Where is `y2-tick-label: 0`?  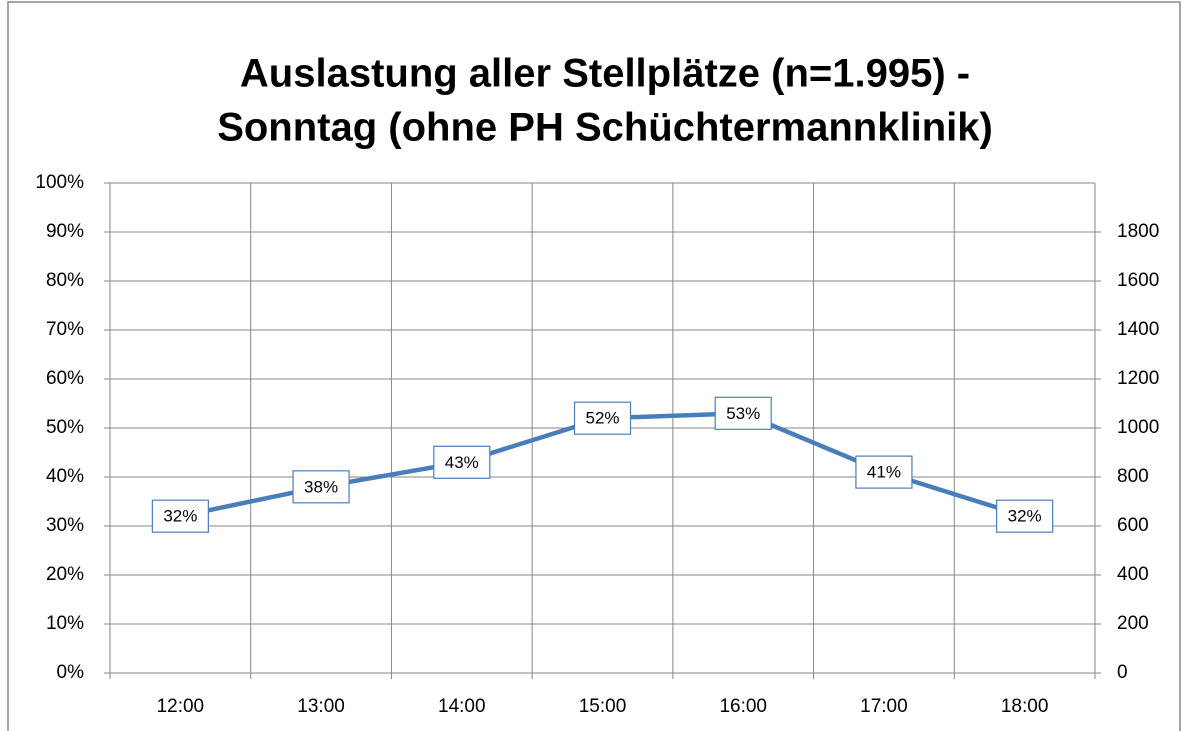 y2-tick-label: 0 is located at coordinates (1122, 672).